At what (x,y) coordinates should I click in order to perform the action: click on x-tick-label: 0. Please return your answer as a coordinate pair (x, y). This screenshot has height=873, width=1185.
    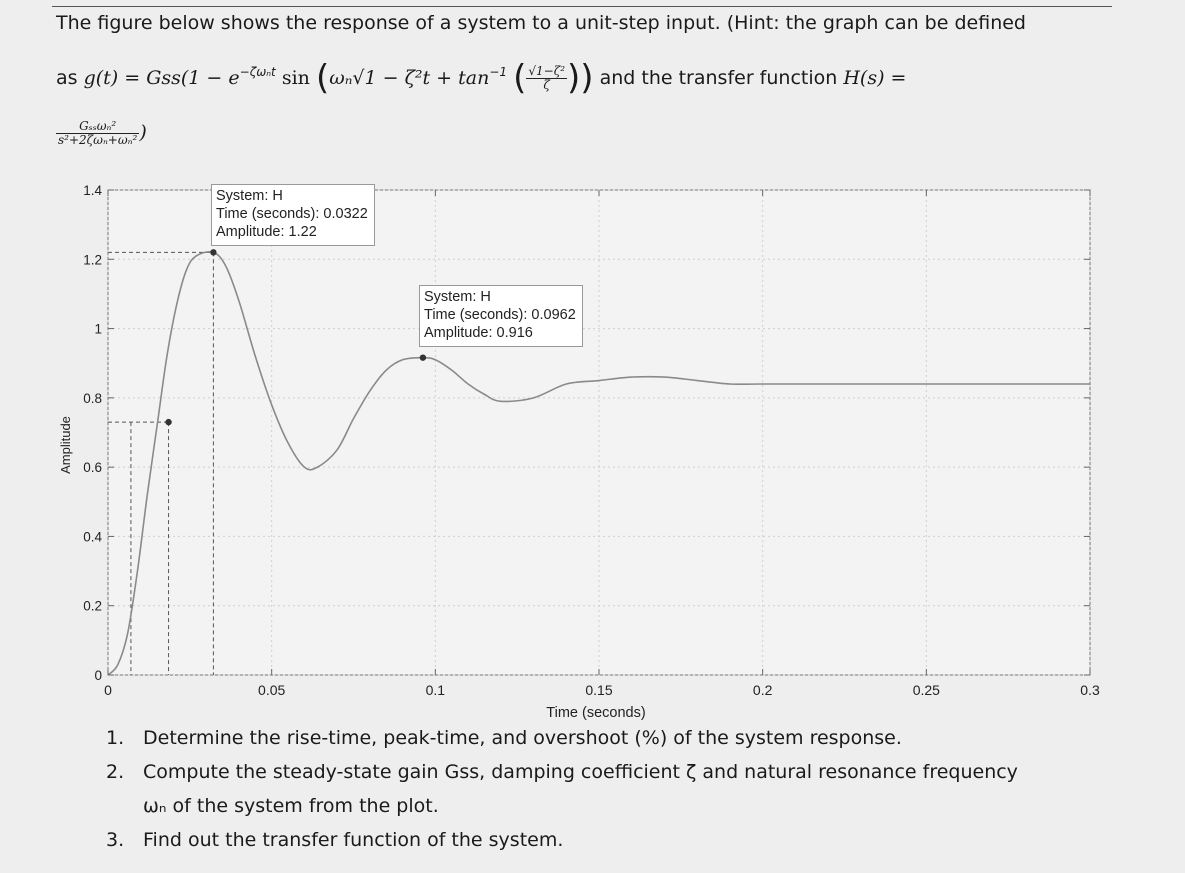
    Looking at the image, I should click on (108, 690).